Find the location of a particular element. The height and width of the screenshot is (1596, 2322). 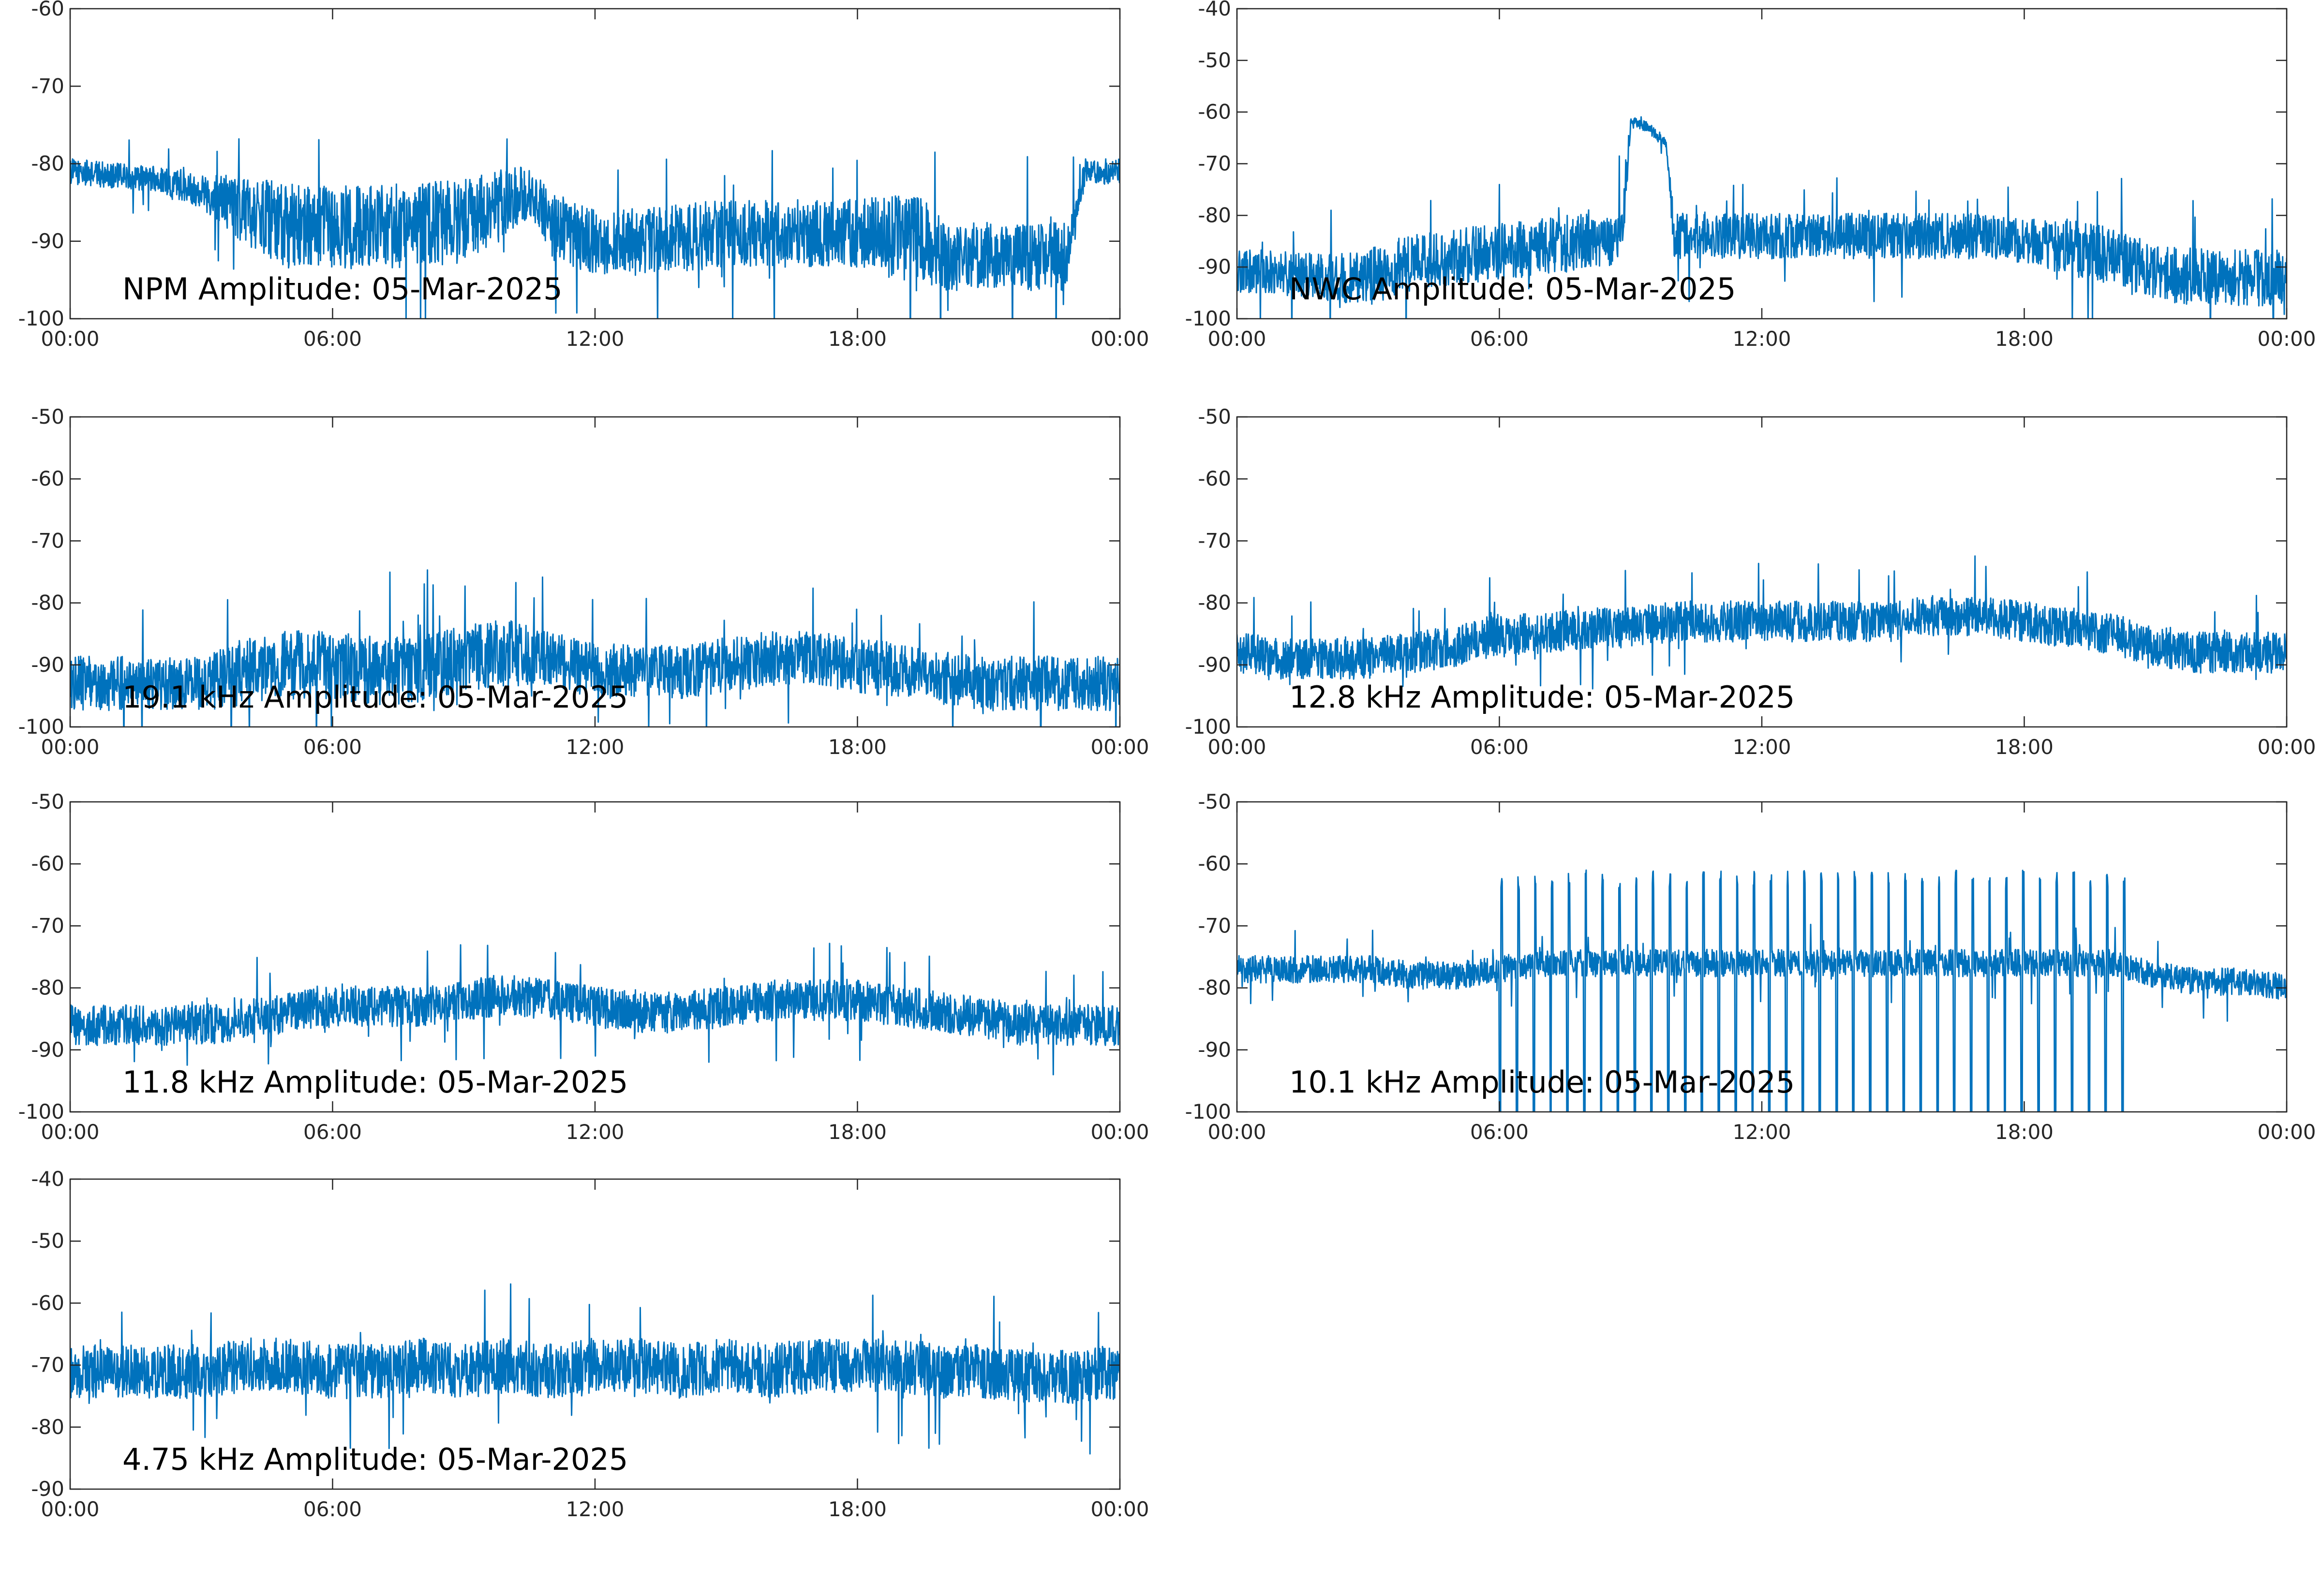

panel-title: NPM Amplitude: 05-Mar-2025 is located at coordinates (342, 289).